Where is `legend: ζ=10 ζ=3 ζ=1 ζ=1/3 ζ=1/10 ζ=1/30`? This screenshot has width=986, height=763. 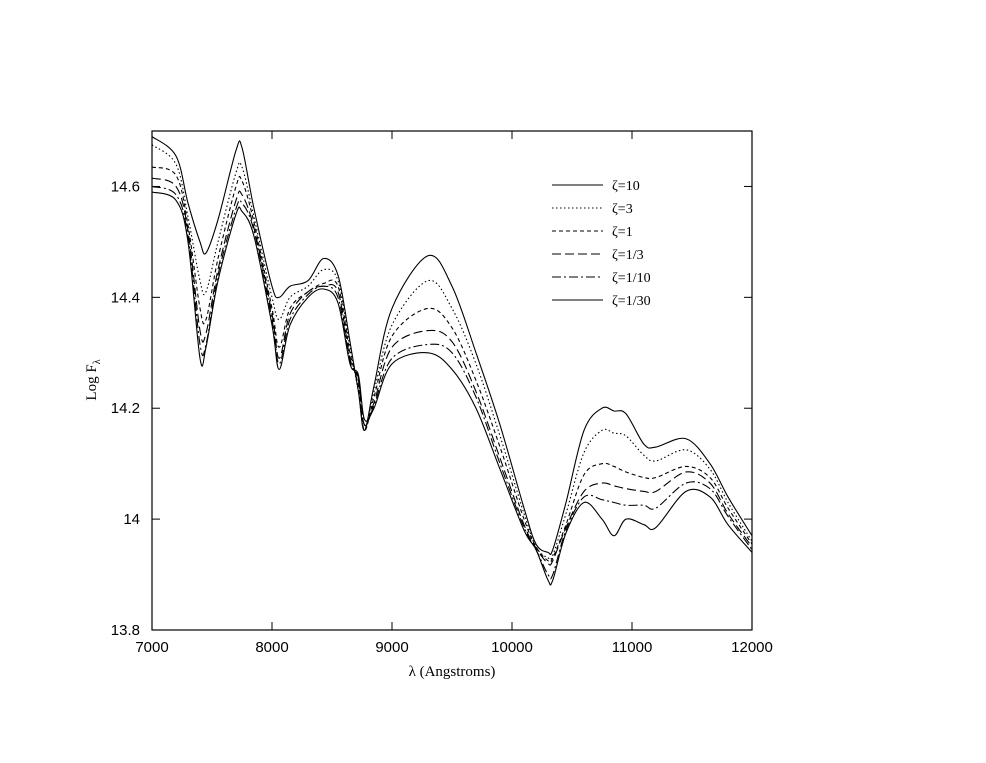
legend: ζ=10 ζ=3 ζ=1 ζ=1/3 ζ=1/10 ζ=1/30 is located at coordinates (601, 244).